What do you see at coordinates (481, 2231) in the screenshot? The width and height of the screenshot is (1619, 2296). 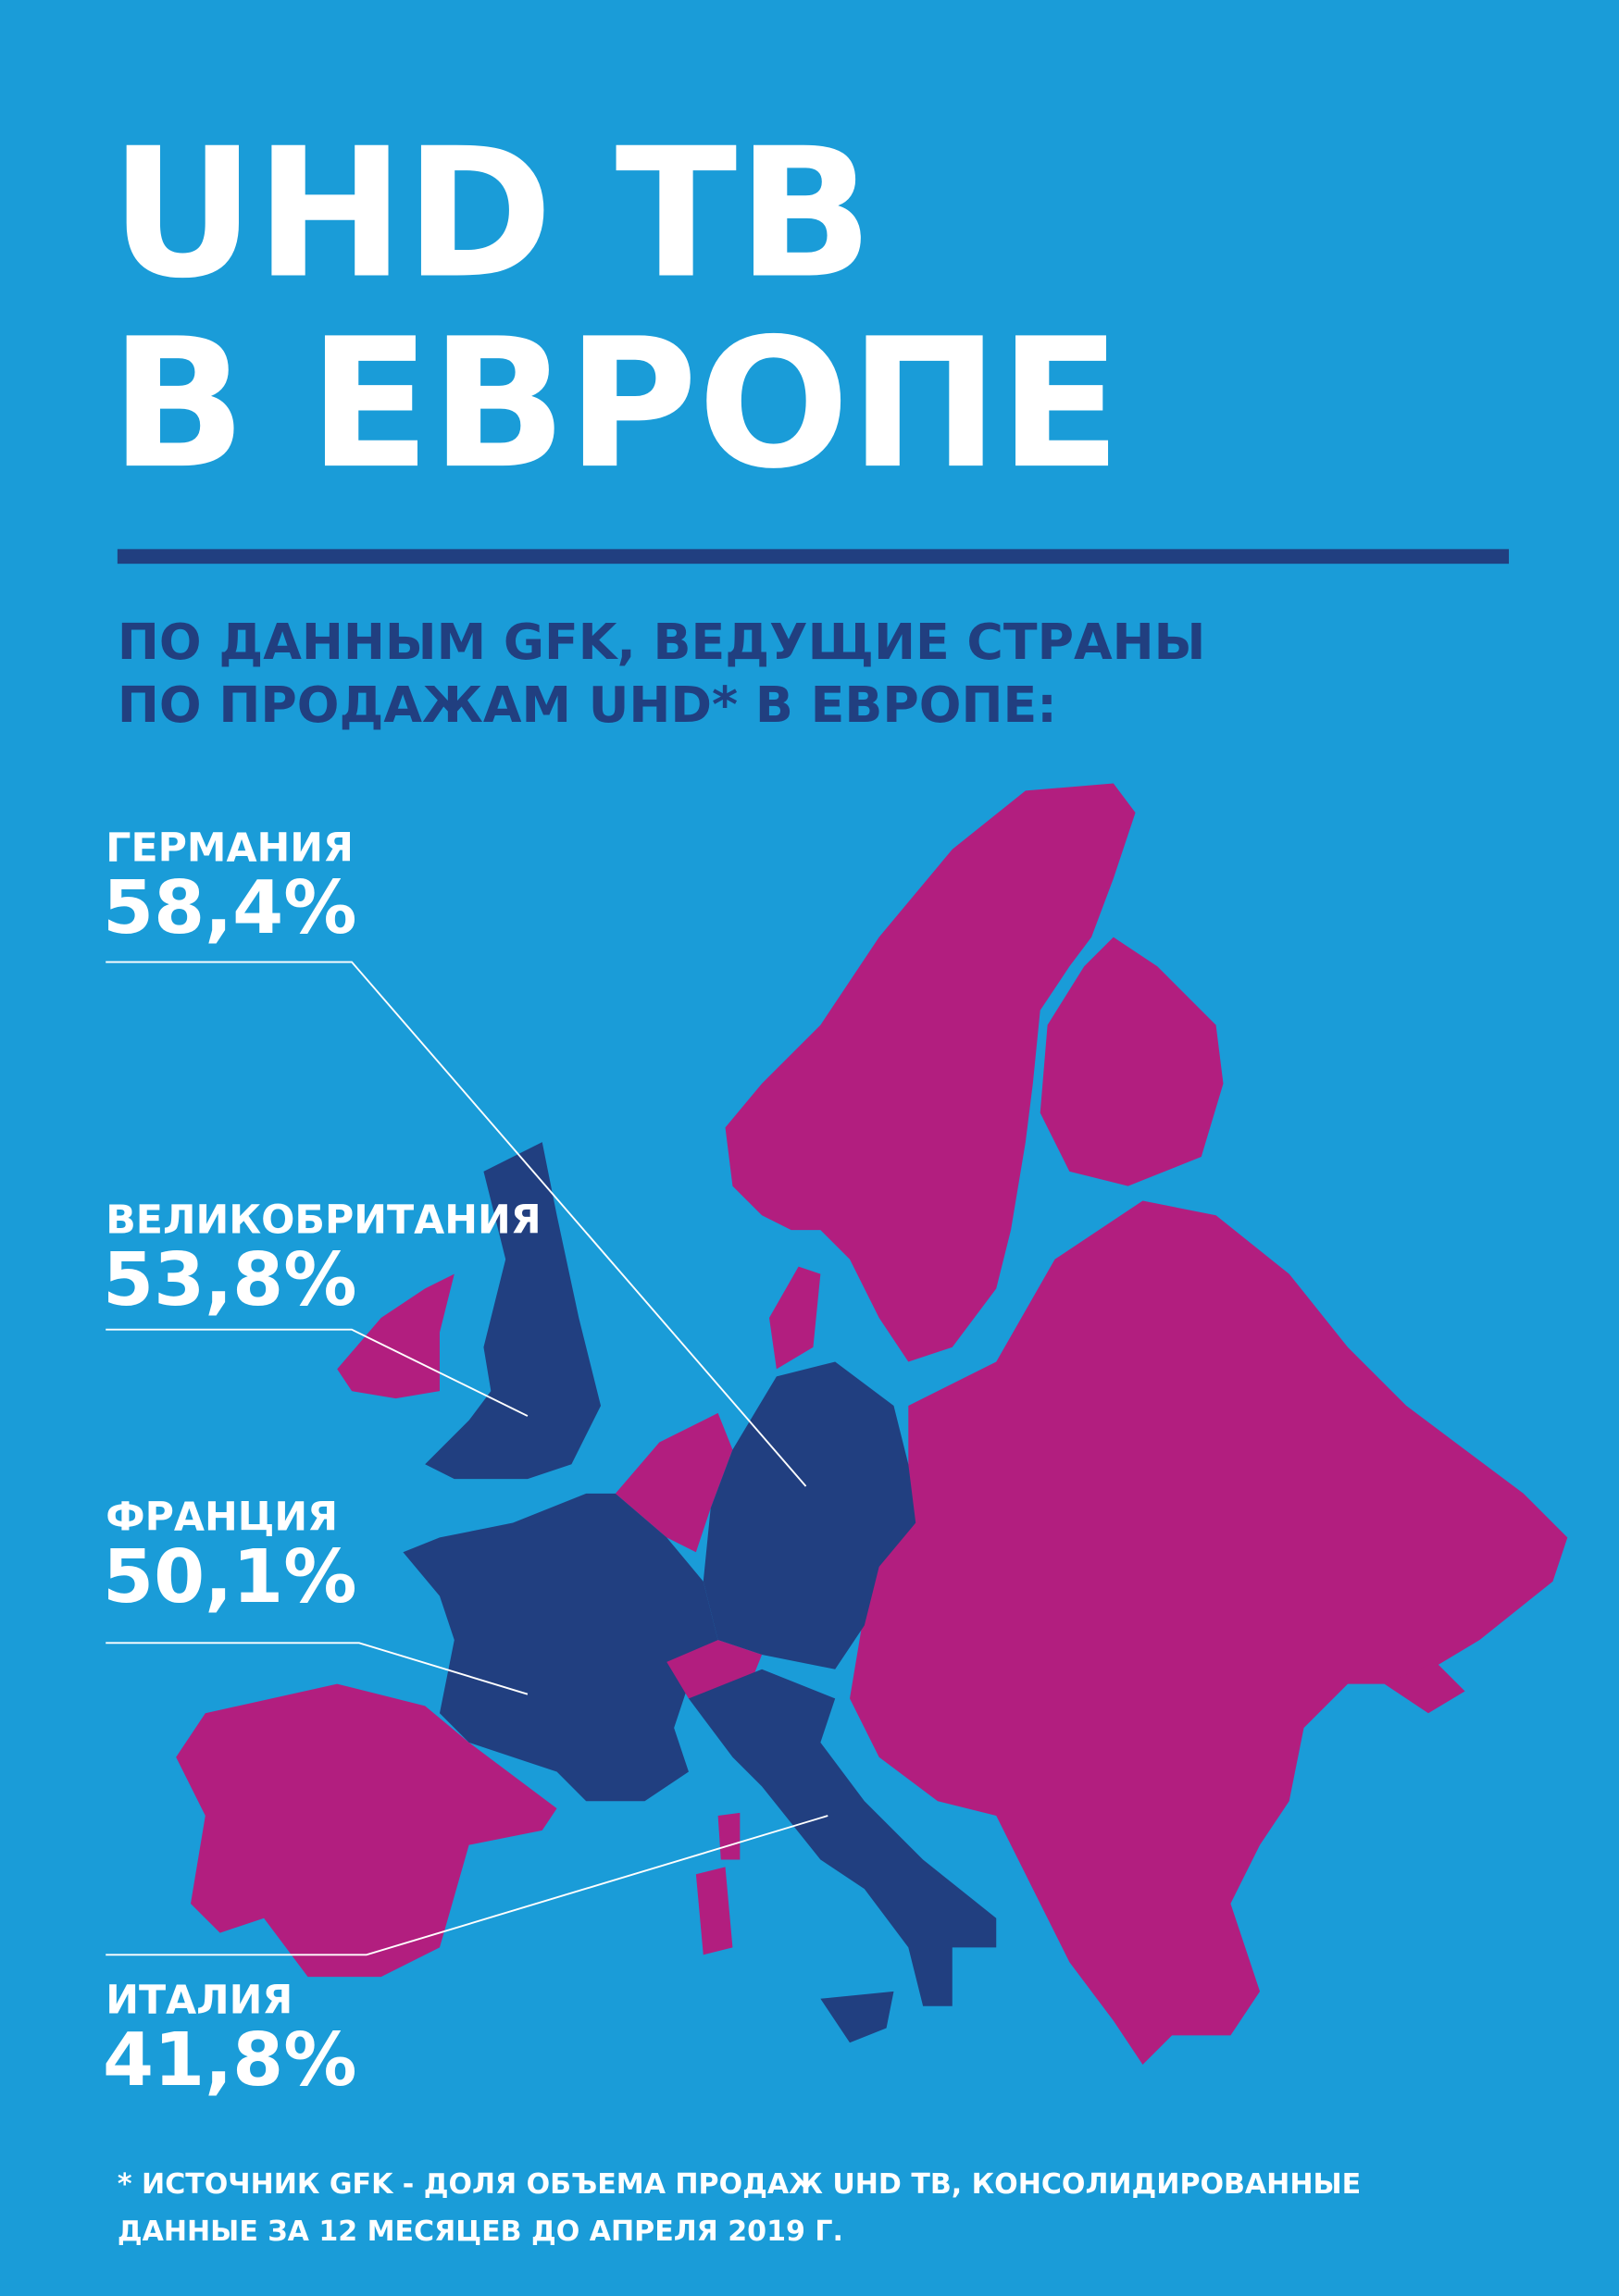 I see `footnote: ДАННЫЕ ЗА 12 МЕСЯЦЕВ ДО АПРЕЛЯ 2019 Г.` at bounding box center [481, 2231].